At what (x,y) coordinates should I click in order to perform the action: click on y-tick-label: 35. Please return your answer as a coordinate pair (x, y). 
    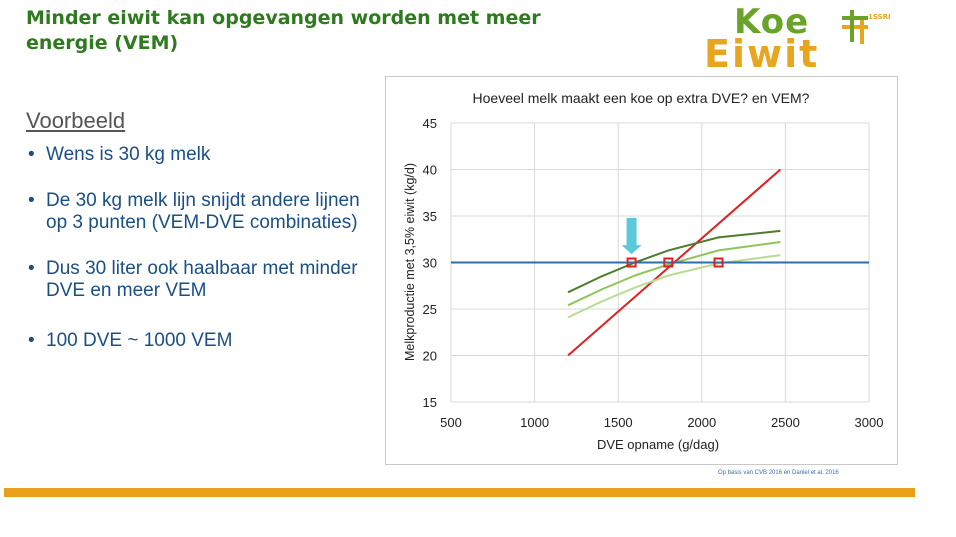
    Looking at the image, I should click on (430, 216).